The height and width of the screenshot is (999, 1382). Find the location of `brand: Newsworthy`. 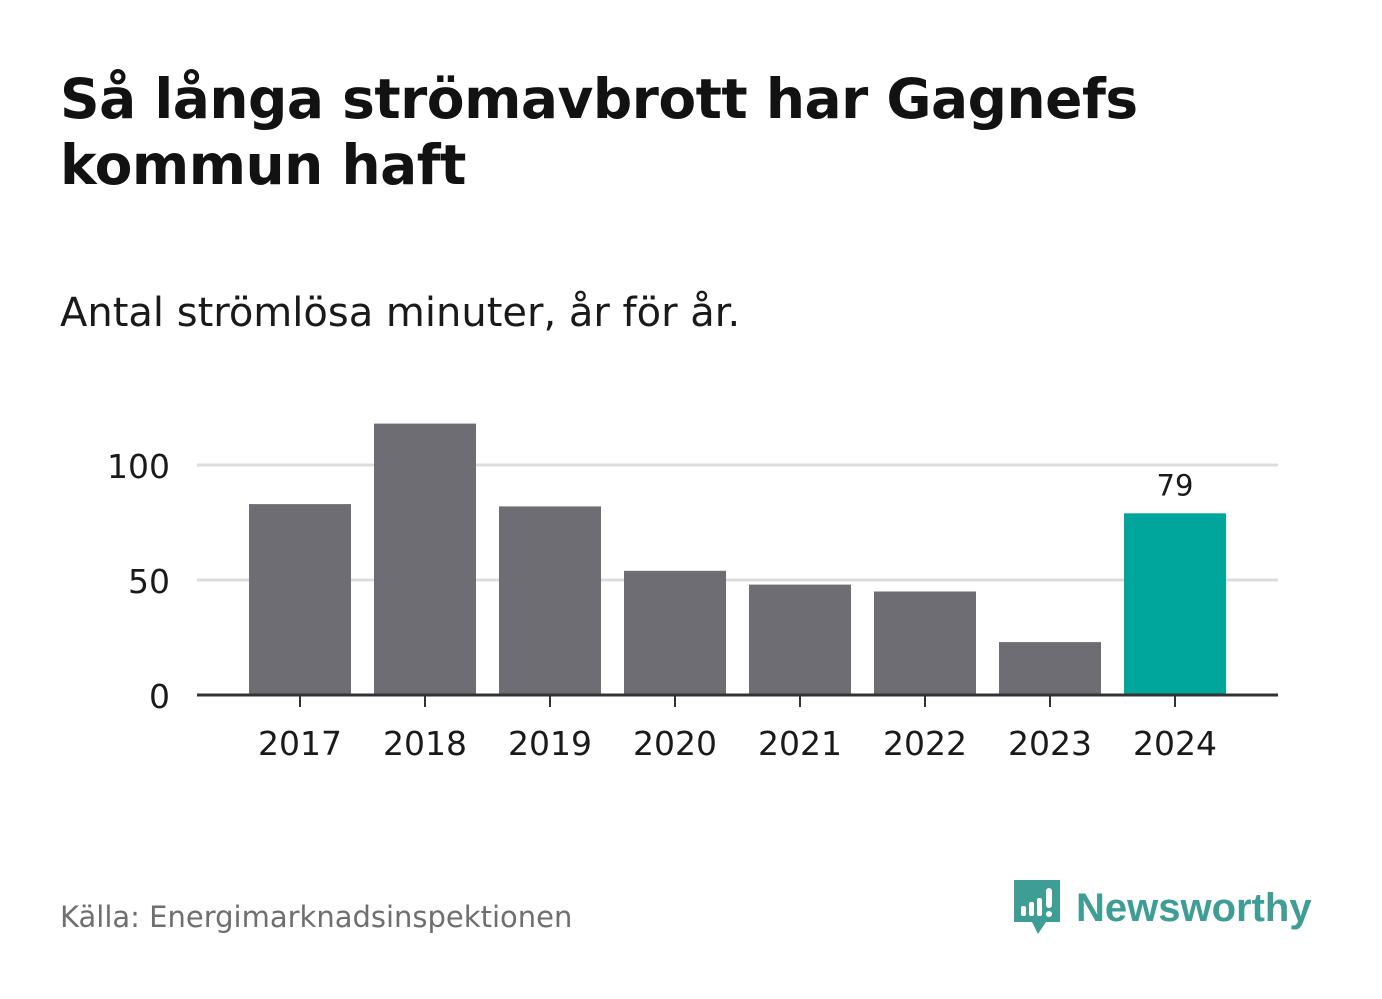

brand: Newsworthy is located at coordinates (1161, 908).